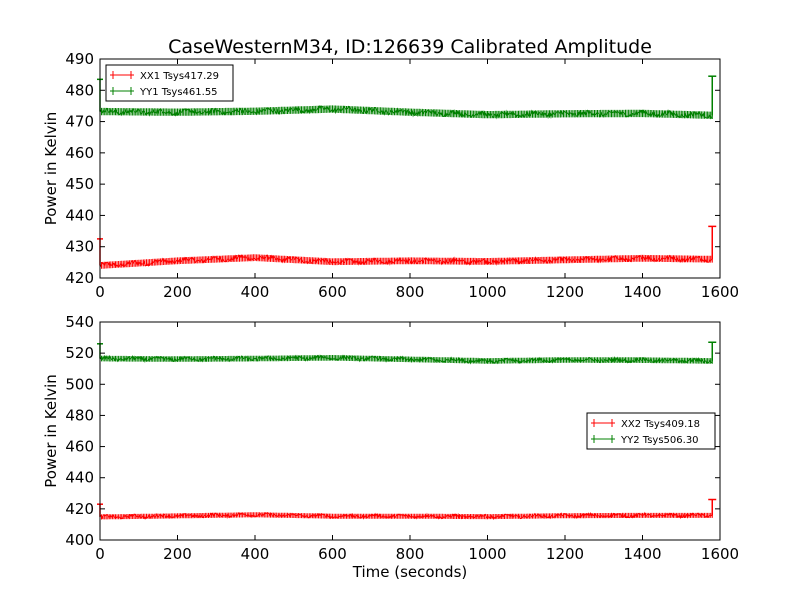 The height and width of the screenshot is (600, 800). Describe the element at coordinates (179, 76) in the screenshot. I see `legend-label: XX1 Tsys417.29` at that location.